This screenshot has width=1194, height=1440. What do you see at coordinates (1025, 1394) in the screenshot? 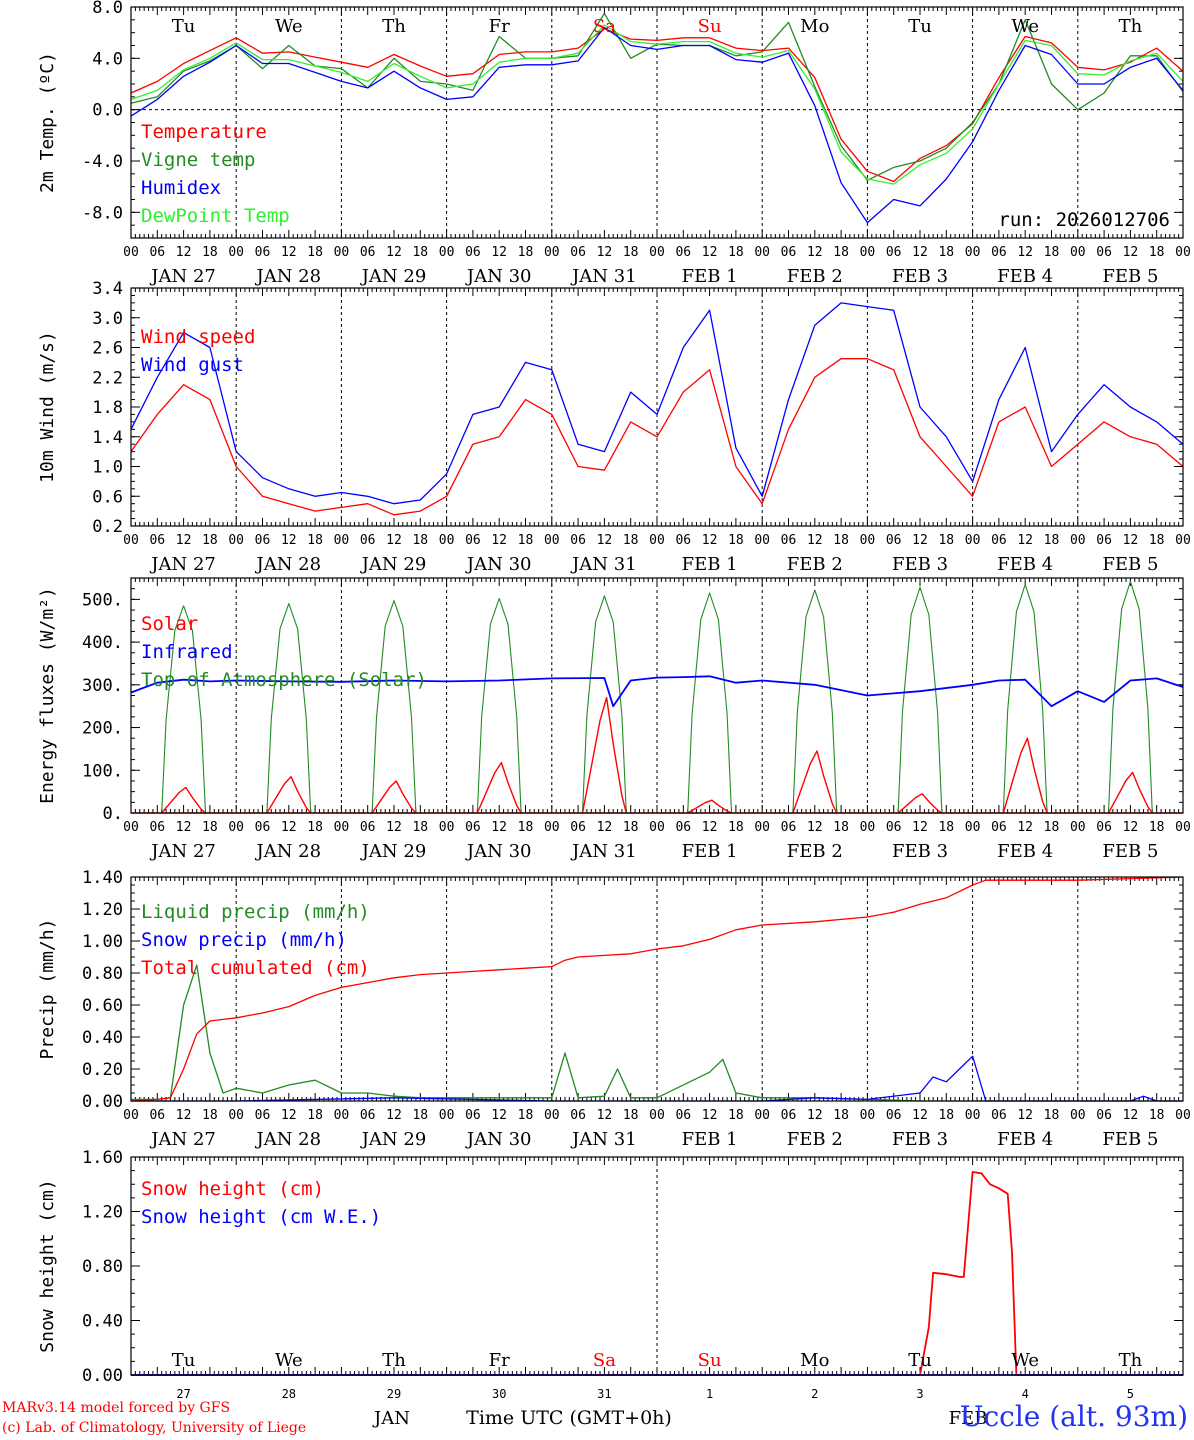
I see `day-number: 4` at bounding box center [1025, 1394].